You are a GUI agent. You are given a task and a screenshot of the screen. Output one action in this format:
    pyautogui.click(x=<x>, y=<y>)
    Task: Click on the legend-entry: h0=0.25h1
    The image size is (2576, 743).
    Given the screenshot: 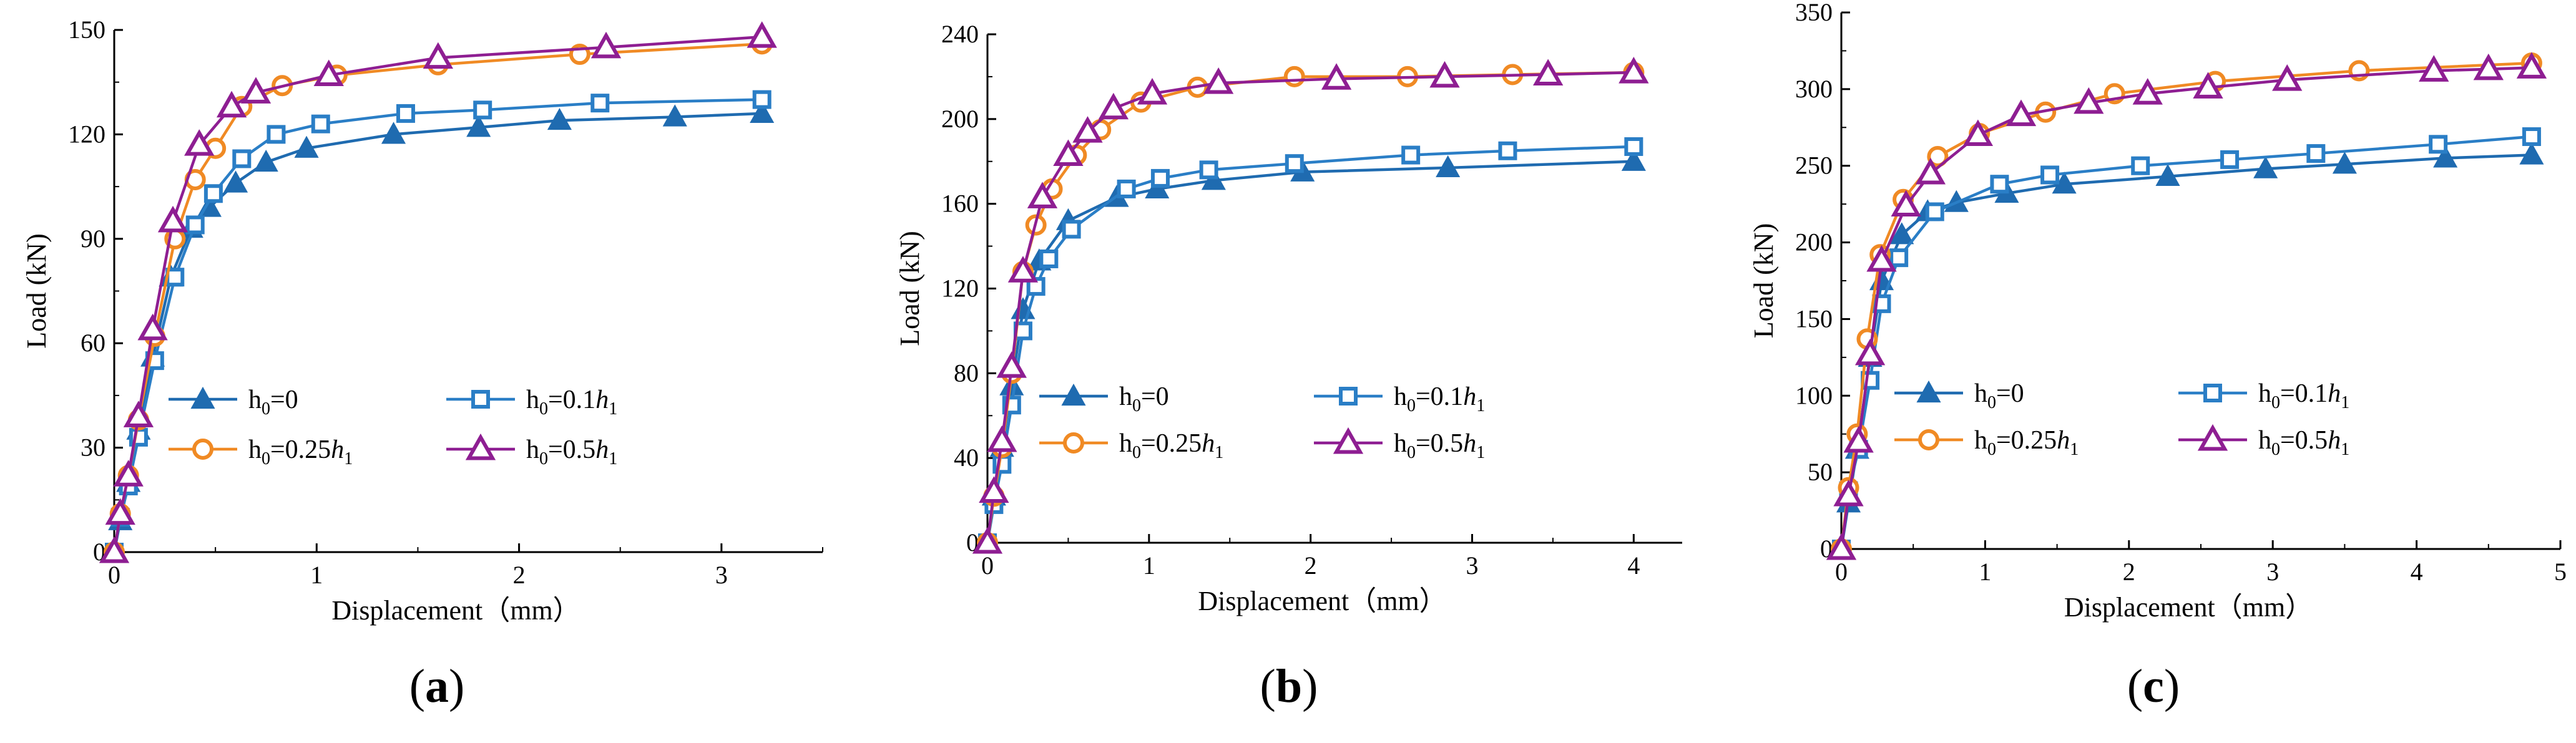 What is the action you would take?
    pyautogui.click(x=1986, y=442)
    